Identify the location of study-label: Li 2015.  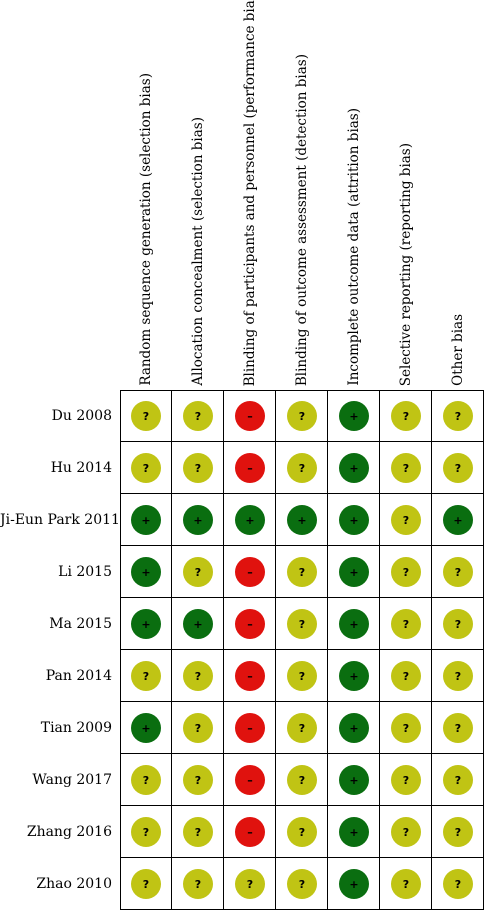
(85, 572).